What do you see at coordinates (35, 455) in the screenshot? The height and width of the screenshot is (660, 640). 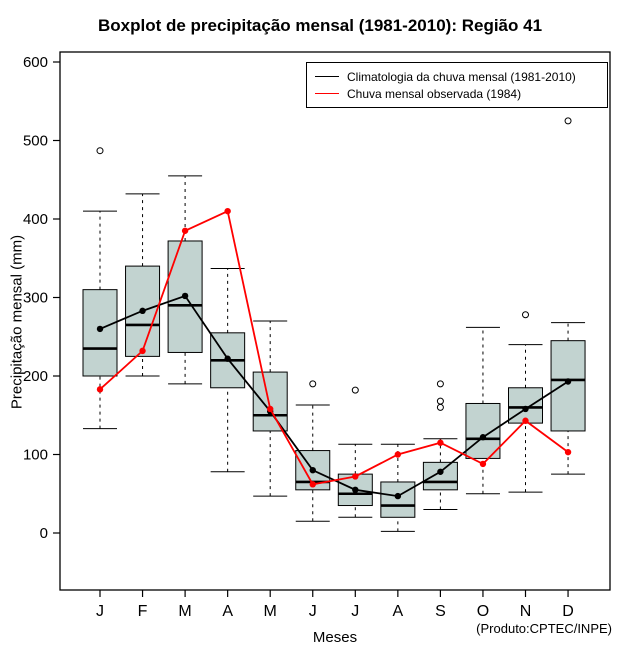 I see `y-tick-label: 100` at bounding box center [35, 455].